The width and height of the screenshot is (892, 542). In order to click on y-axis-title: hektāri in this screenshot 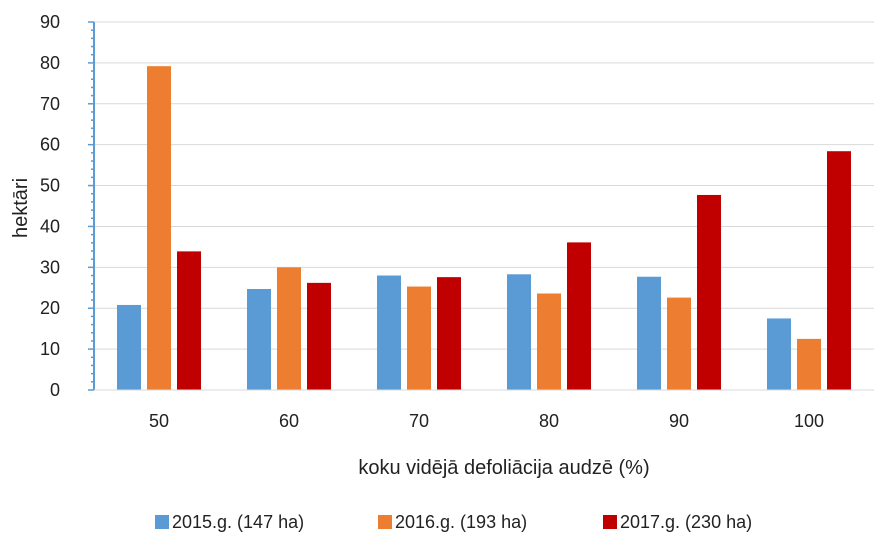, I will do `click(21, 208)`.